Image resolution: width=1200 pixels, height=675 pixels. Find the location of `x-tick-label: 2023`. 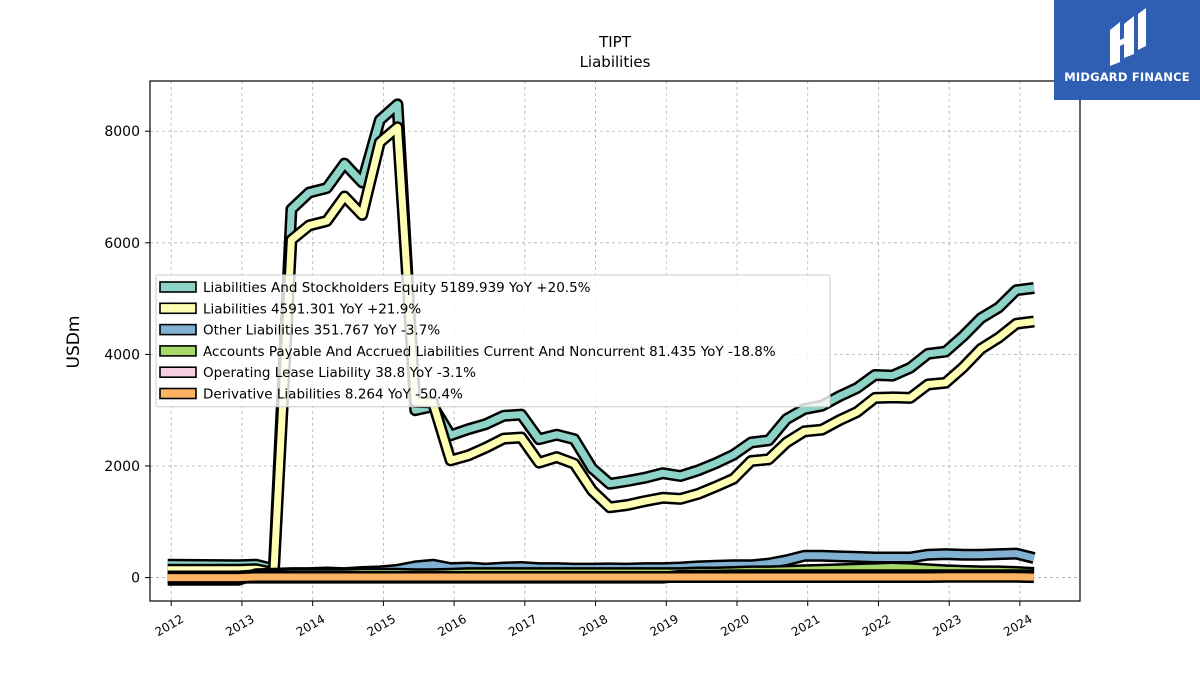

x-tick-label: 2023 is located at coordinates (946, 625).